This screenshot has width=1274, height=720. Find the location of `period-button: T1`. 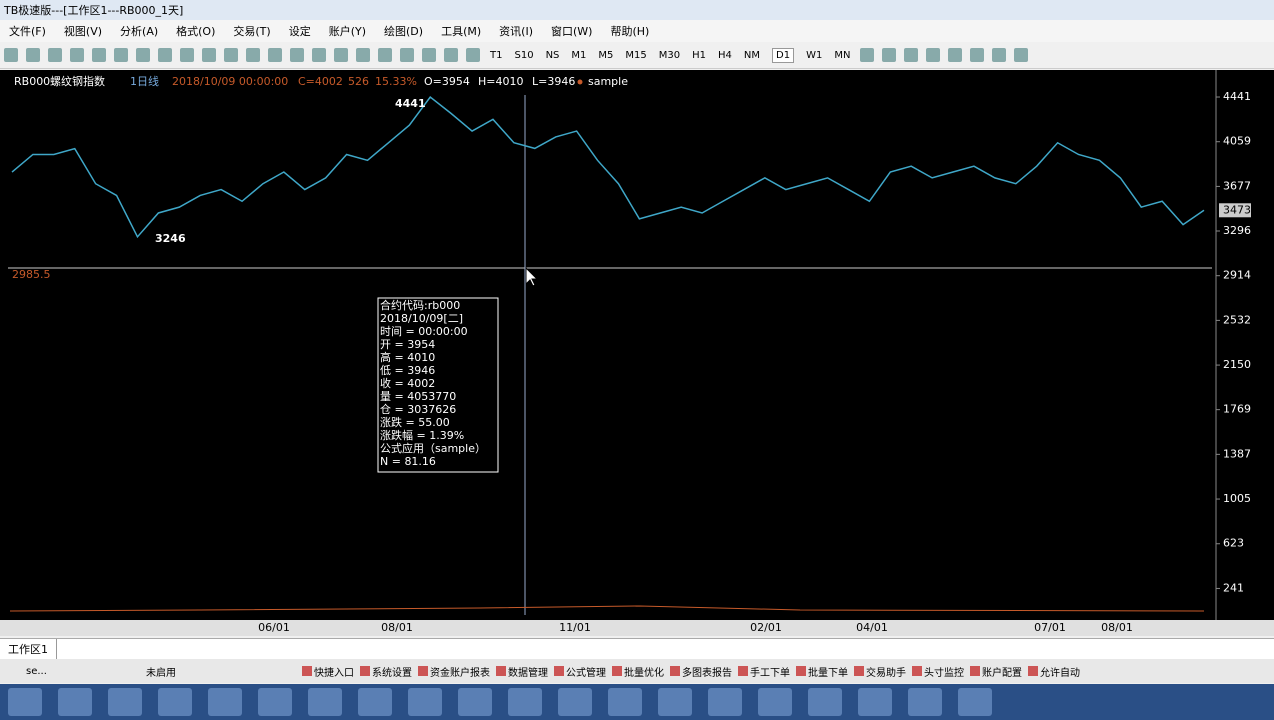

period-button: T1 is located at coordinates (496, 55).